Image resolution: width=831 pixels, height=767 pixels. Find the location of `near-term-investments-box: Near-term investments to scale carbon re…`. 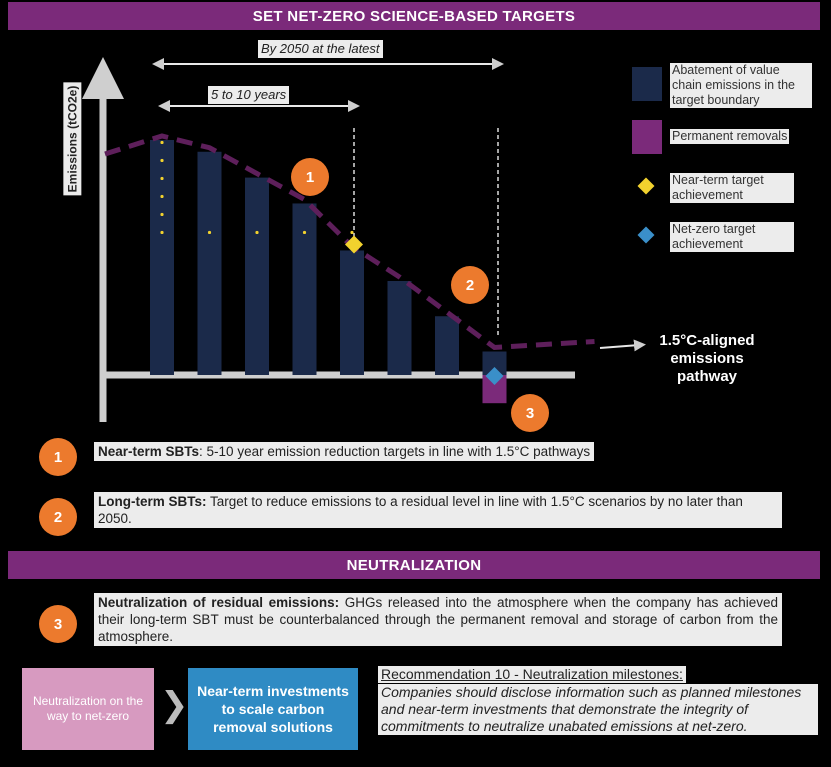

near-term-investments-box: Near-term investments to scale carbon re… is located at coordinates (273, 709).